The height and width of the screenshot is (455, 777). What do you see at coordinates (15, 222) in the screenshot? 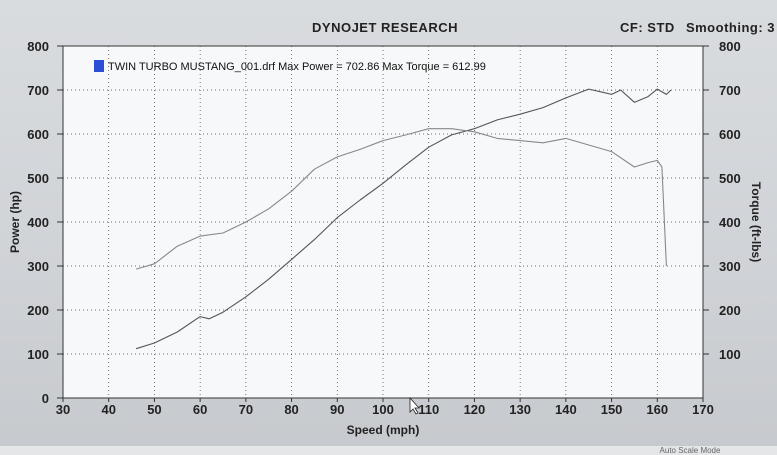
I see `y-axis-label: Power (hp)` at bounding box center [15, 222].